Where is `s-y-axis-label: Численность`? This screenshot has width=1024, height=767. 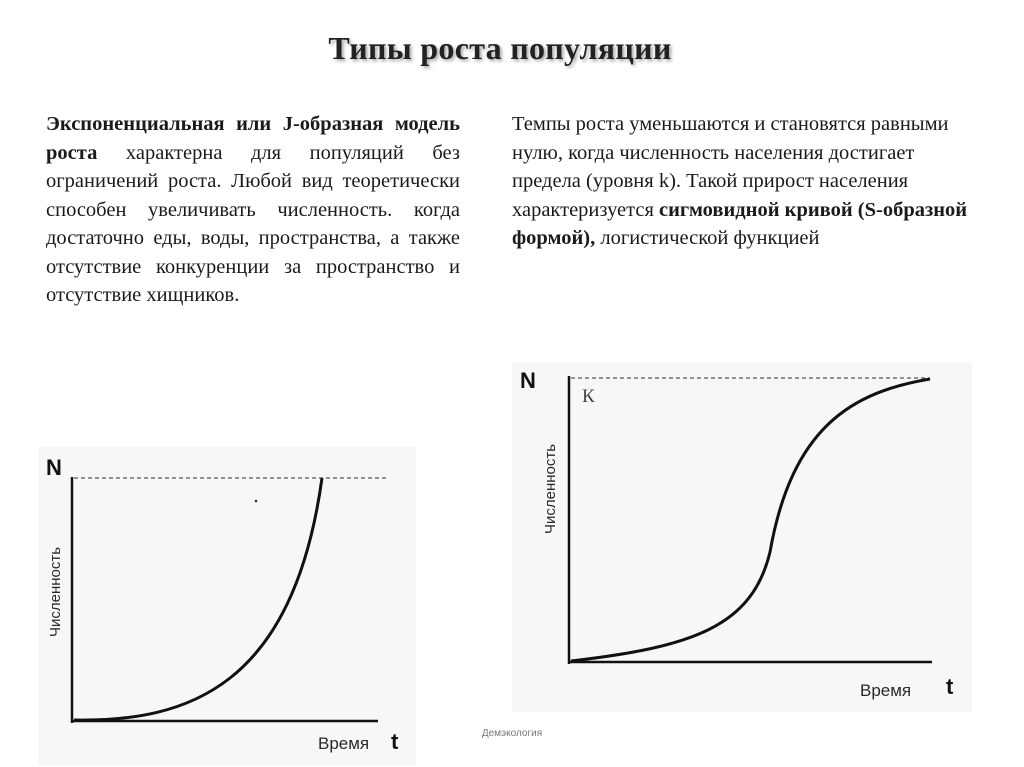 s-y-axis-label: Численность is located at coordinates (550, 489).